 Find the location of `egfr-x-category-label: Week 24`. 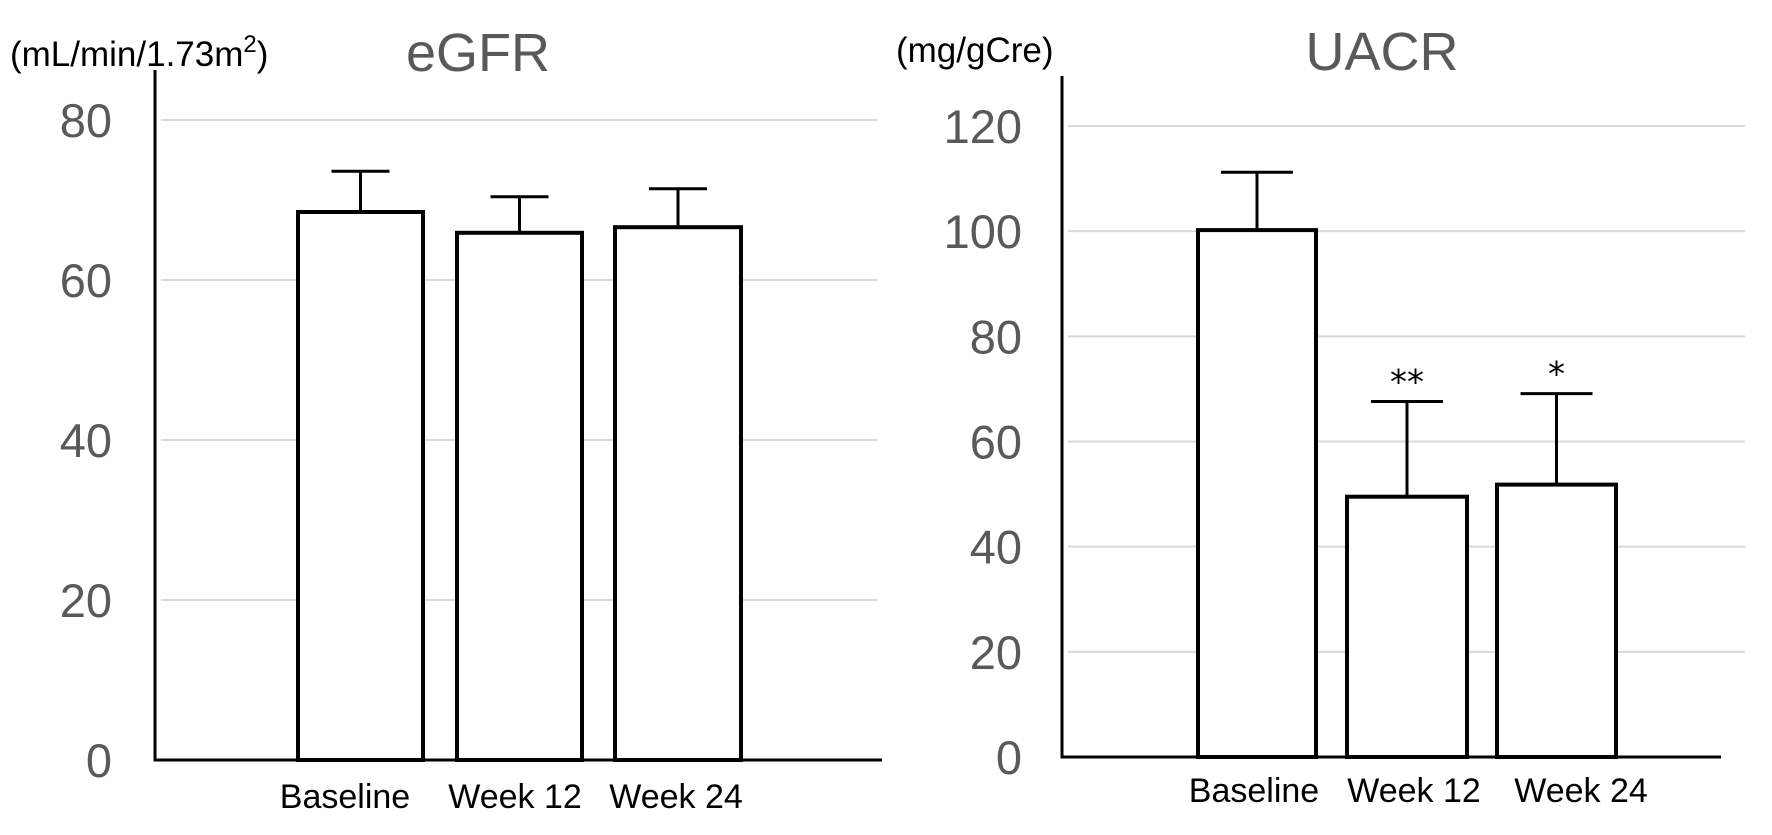

egfr-x-category-label: Week 24 is located at coordinates (676, 797).